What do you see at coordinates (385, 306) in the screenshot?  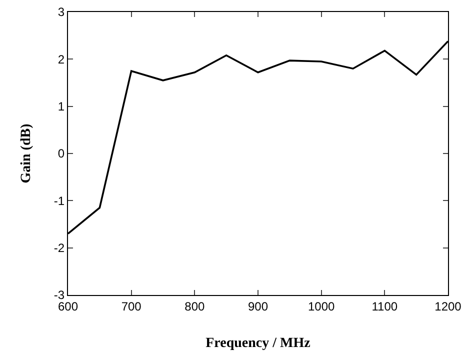 I see `x-tick-label: 1100` at bounding box center [385, 306].